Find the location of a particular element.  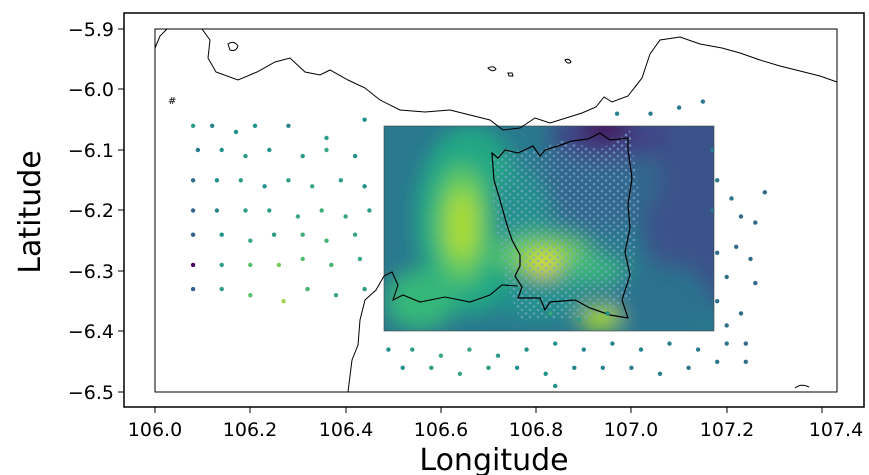

y-tick-label: −6.3 is located at coordinates (91, 272).